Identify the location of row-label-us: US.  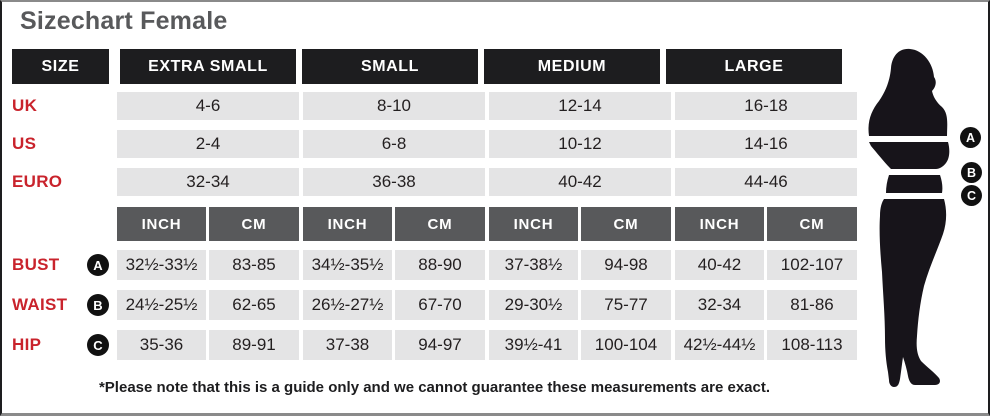
(24, 143).